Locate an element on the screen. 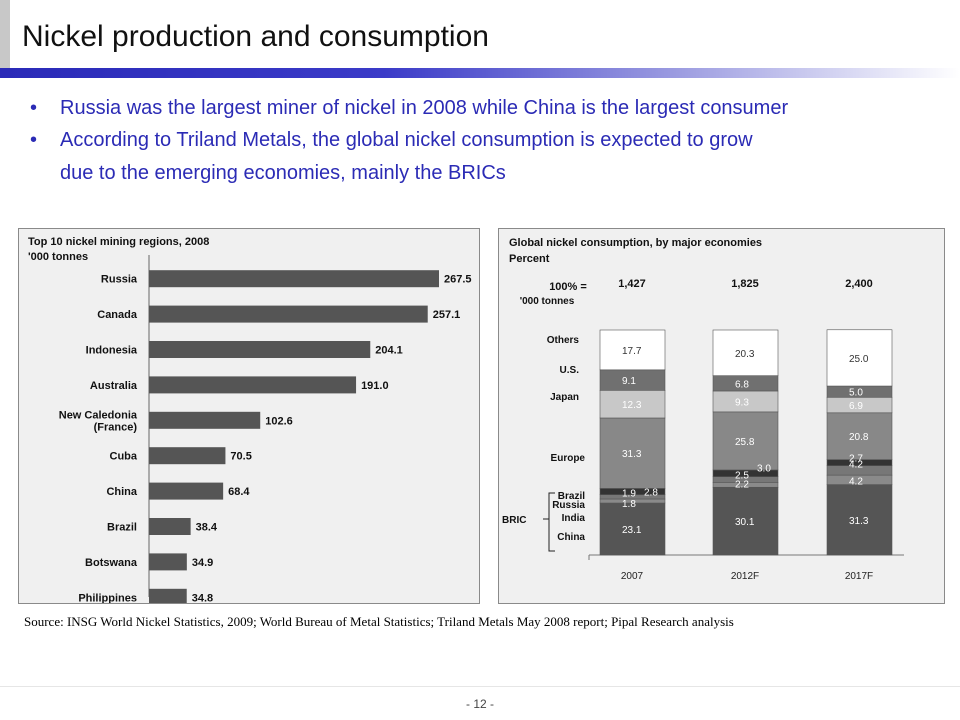  bar-segment-others-2017f is located at coordinates (859, 358).